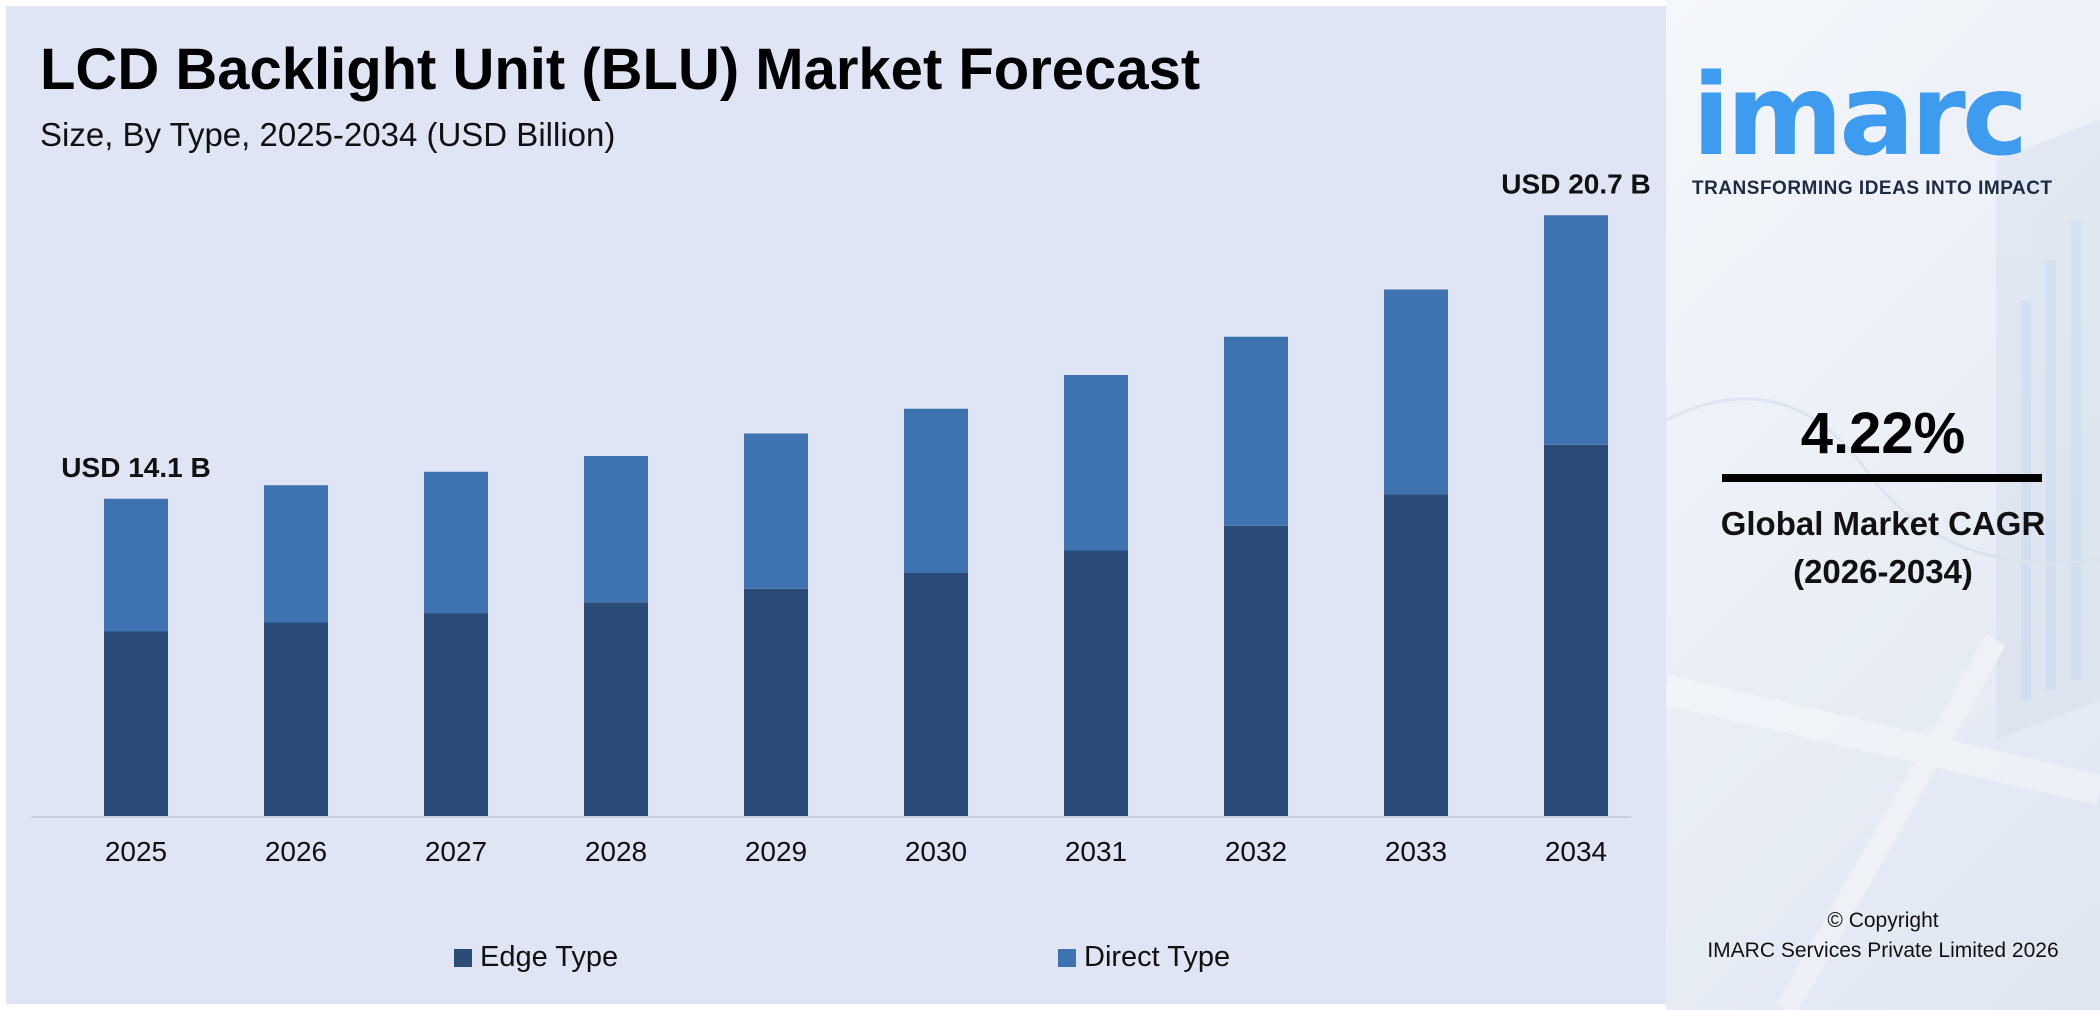 The image size is (2100, 1010). Describe the element at coordinates (1157, 957) in the screenshot. I see `legend-label: Direct Type` at that location.